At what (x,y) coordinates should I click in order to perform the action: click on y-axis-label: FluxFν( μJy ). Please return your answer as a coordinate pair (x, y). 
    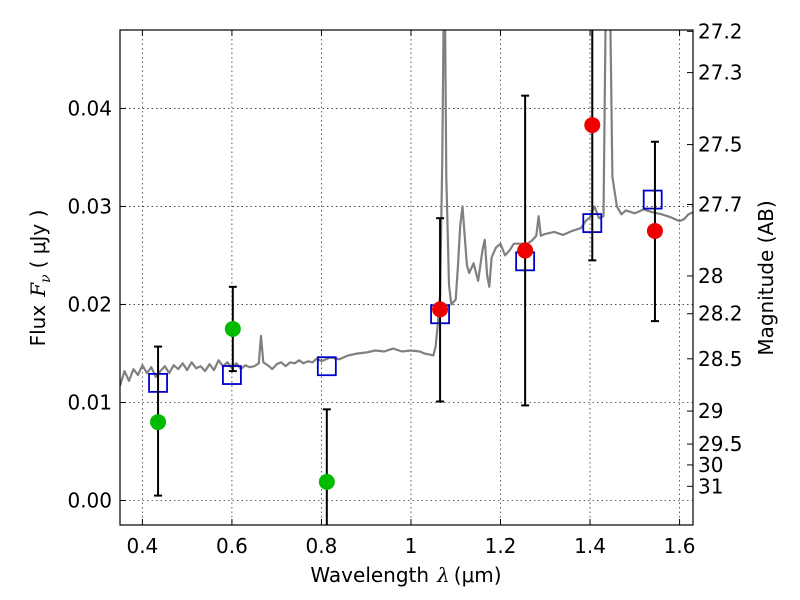
    Looking at the image, I should click on (40, 278).